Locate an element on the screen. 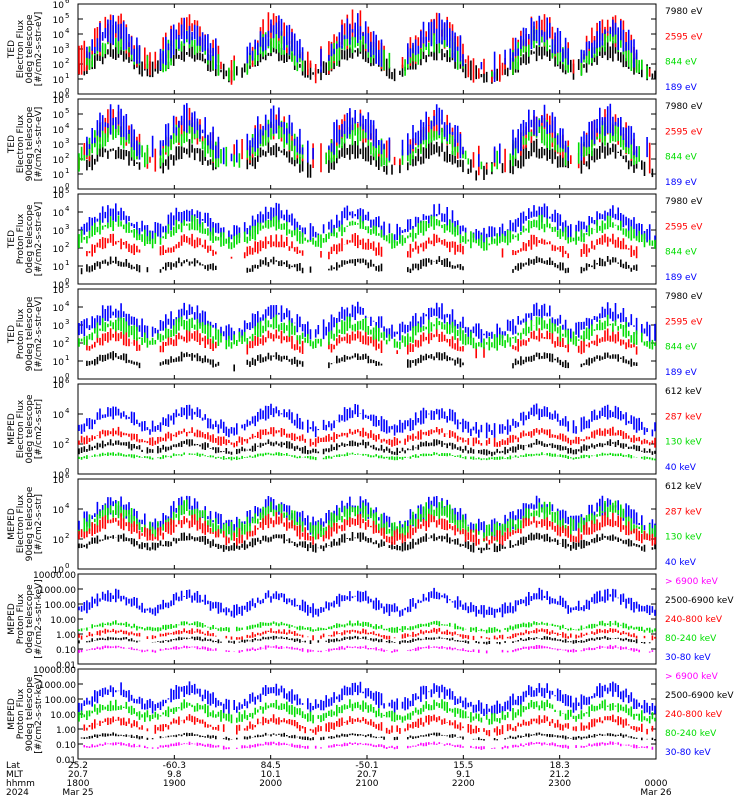  legend-entry: 240-800 keV is located at coordinates (694, 620).